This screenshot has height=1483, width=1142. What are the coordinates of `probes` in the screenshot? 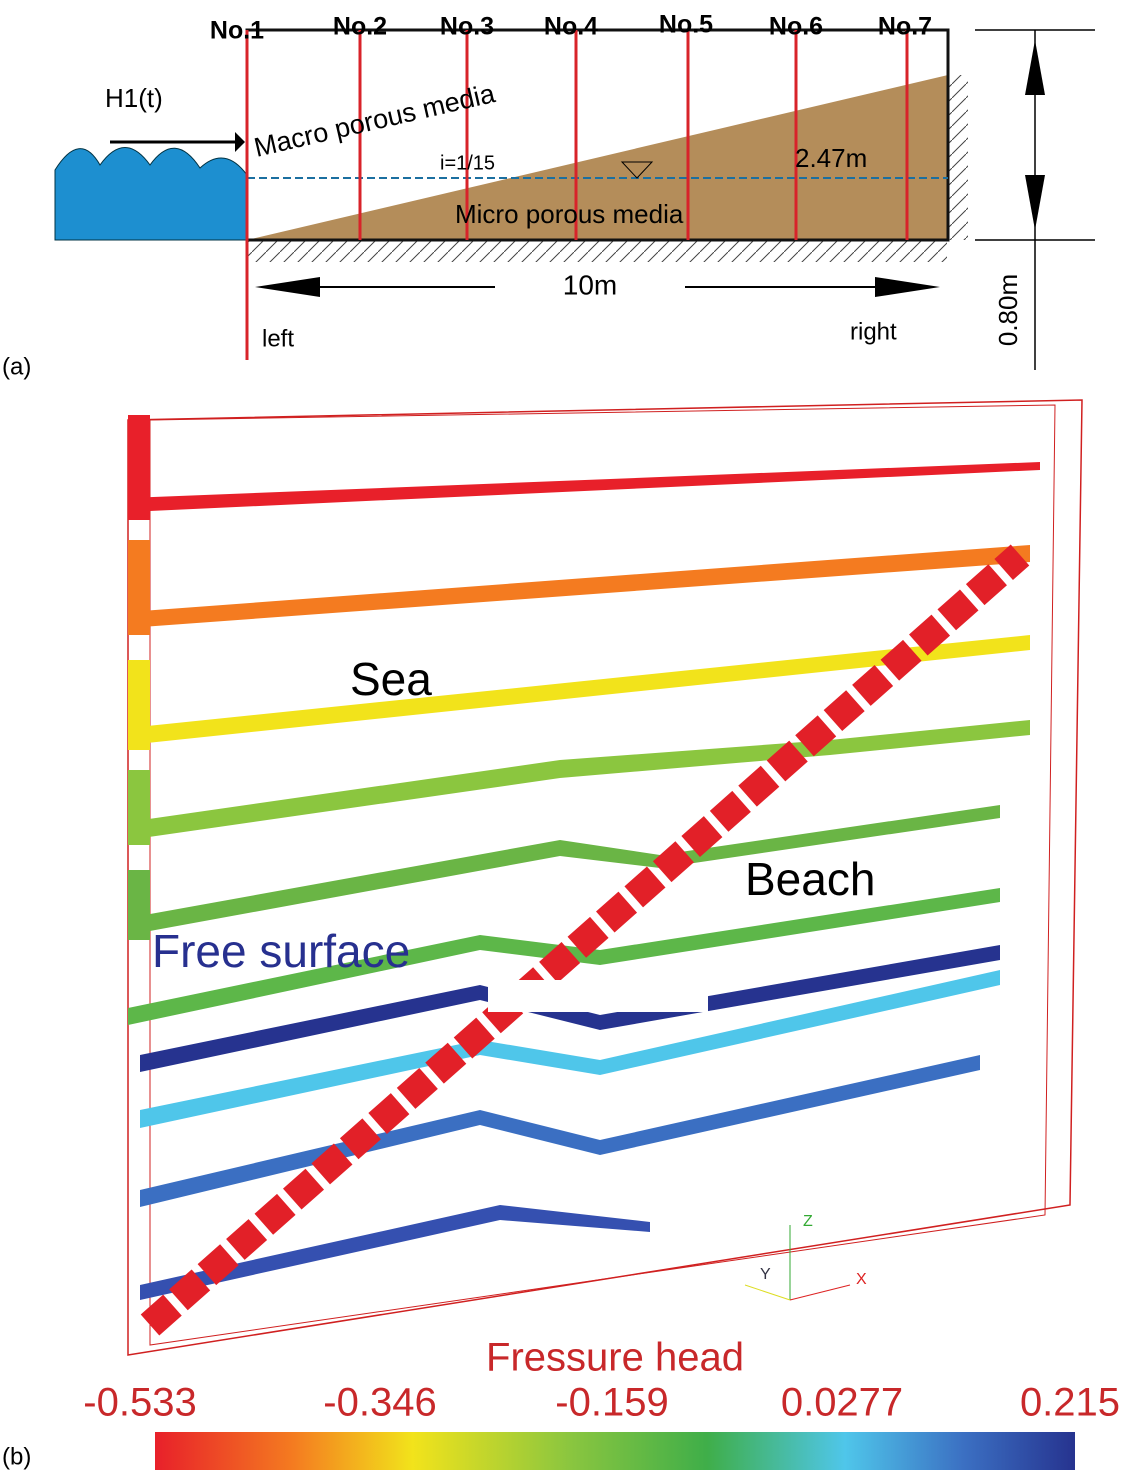 It's located at (577, 195).